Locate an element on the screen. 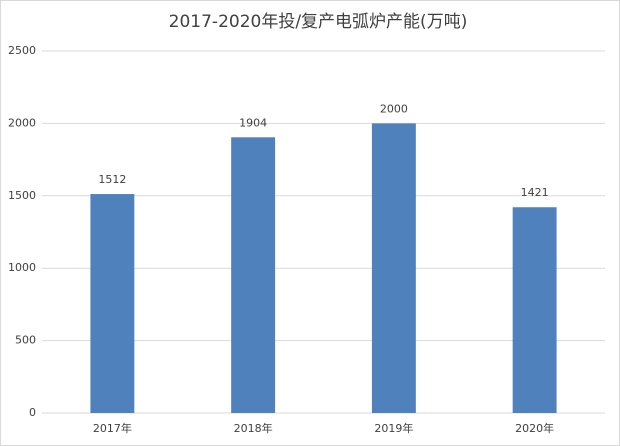 This screenshot has width=620, height=446. x-tick-label: 2019年 is located at coordinates (393, 428).